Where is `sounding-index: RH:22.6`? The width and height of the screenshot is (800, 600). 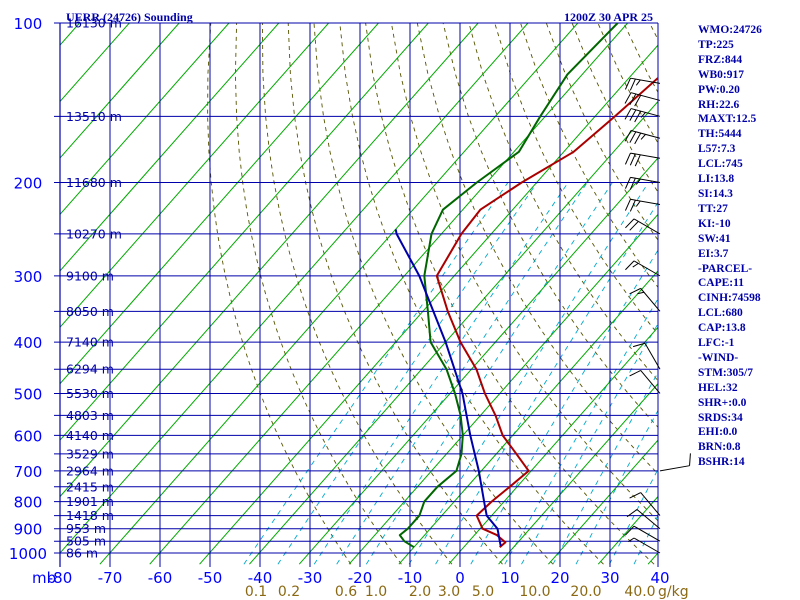 sounding-index: RH:22.6 is located at coordinates (719, 104).